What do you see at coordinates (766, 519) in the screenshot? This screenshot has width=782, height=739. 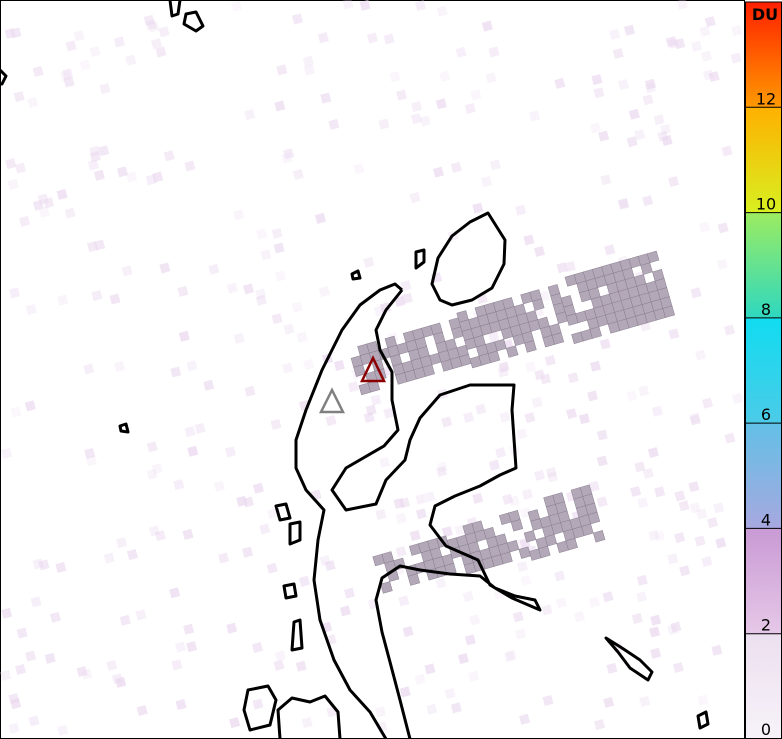 I see `colorbar-tick-label: 4` at bounding box center [766, 519].